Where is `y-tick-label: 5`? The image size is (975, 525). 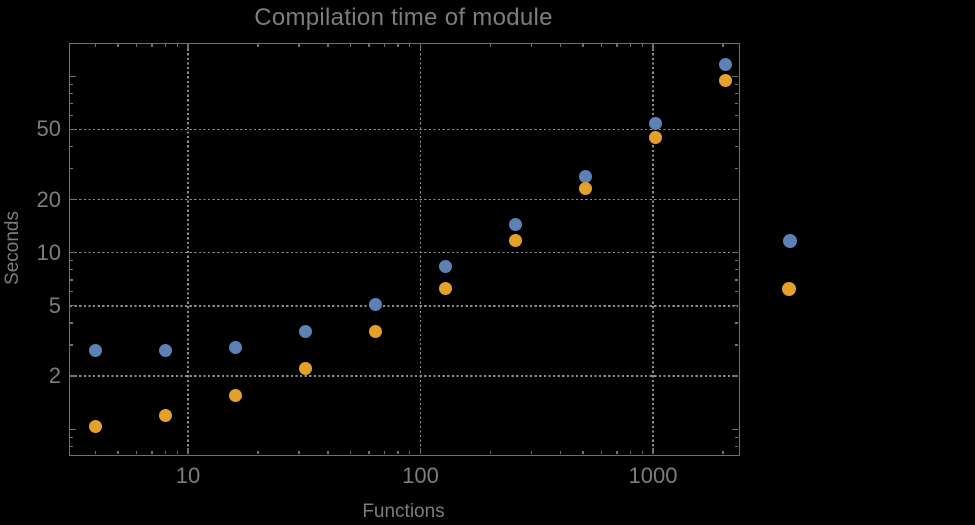
y-tick-label: 5 is located at coordinates (54, 305).